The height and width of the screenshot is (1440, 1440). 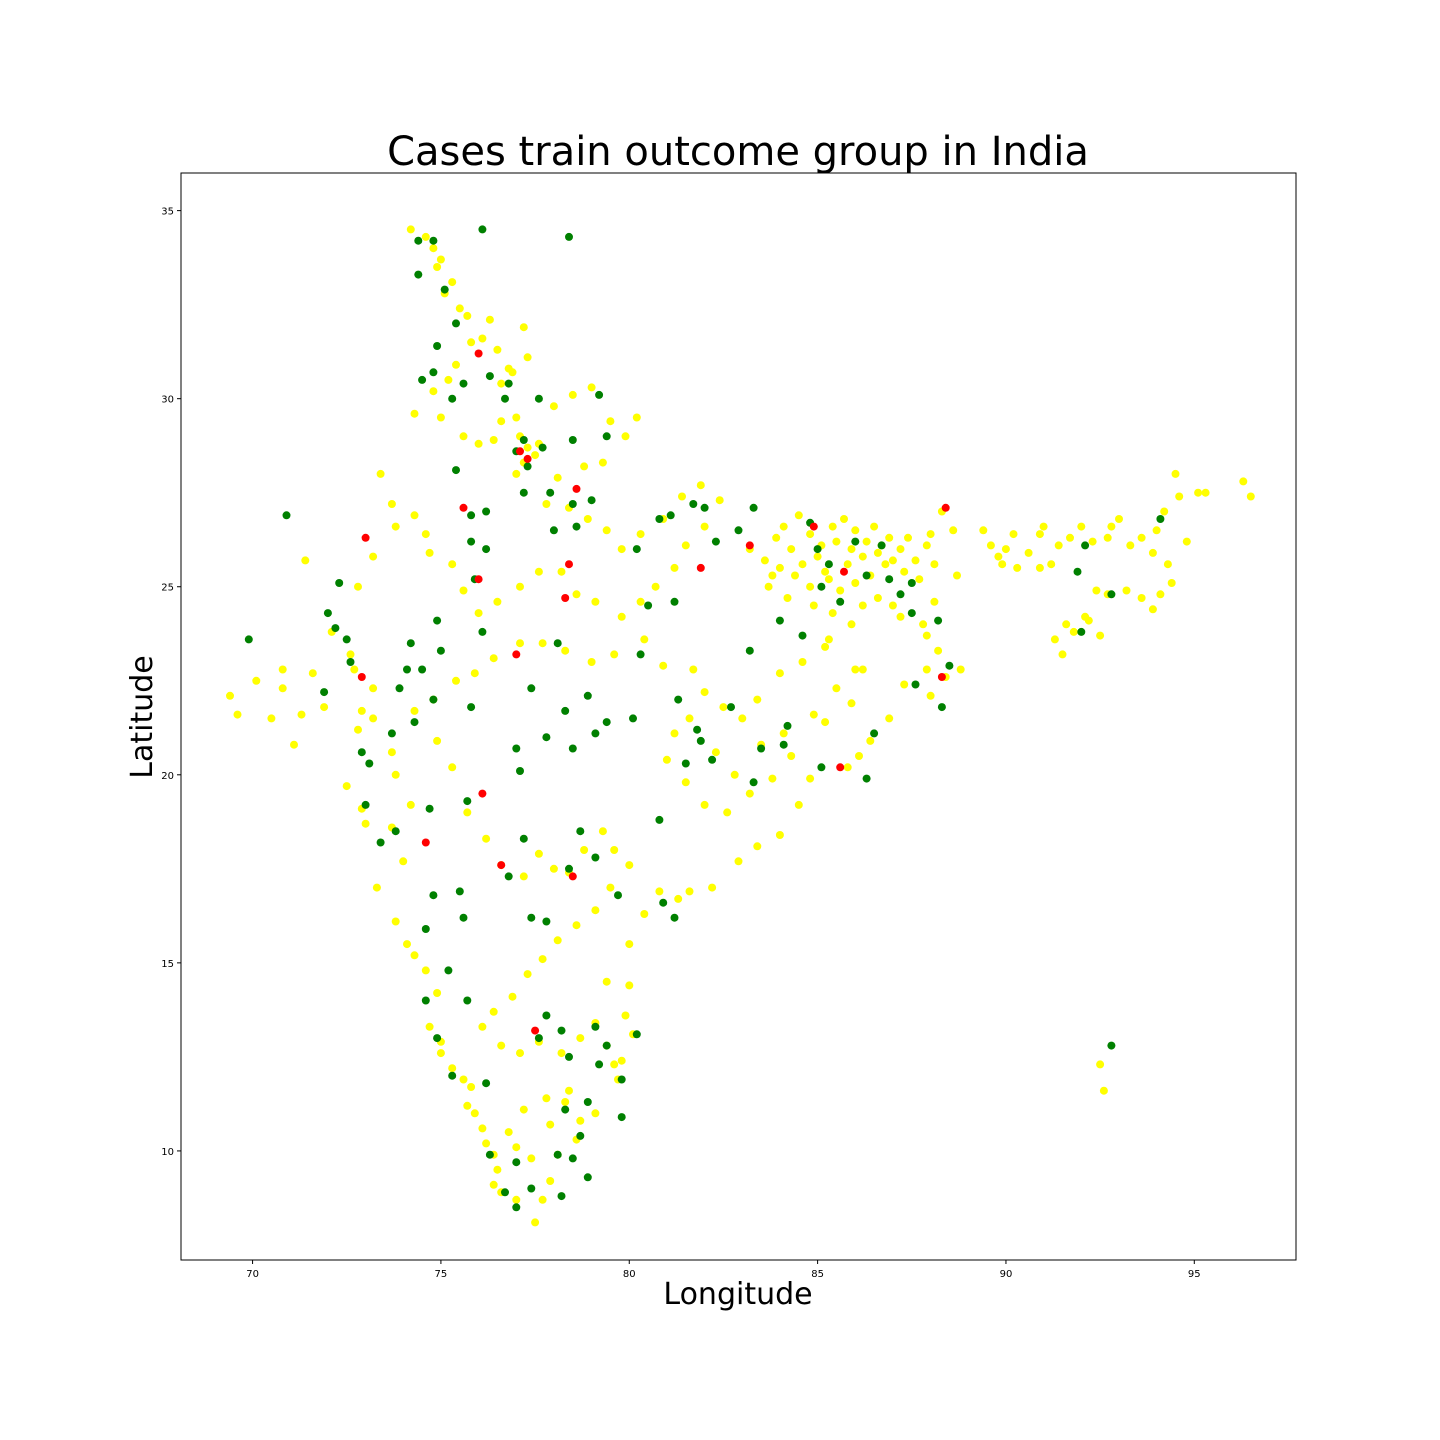 I want to click on y-tick-label: 35, so click(x=167, y=212).